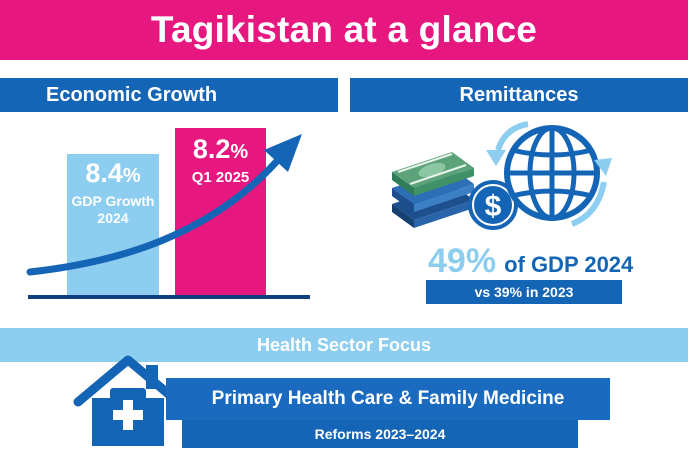  Describe the element at coordinates (433, 190) in the screenshot. I see `money-stack-icon` at that location.